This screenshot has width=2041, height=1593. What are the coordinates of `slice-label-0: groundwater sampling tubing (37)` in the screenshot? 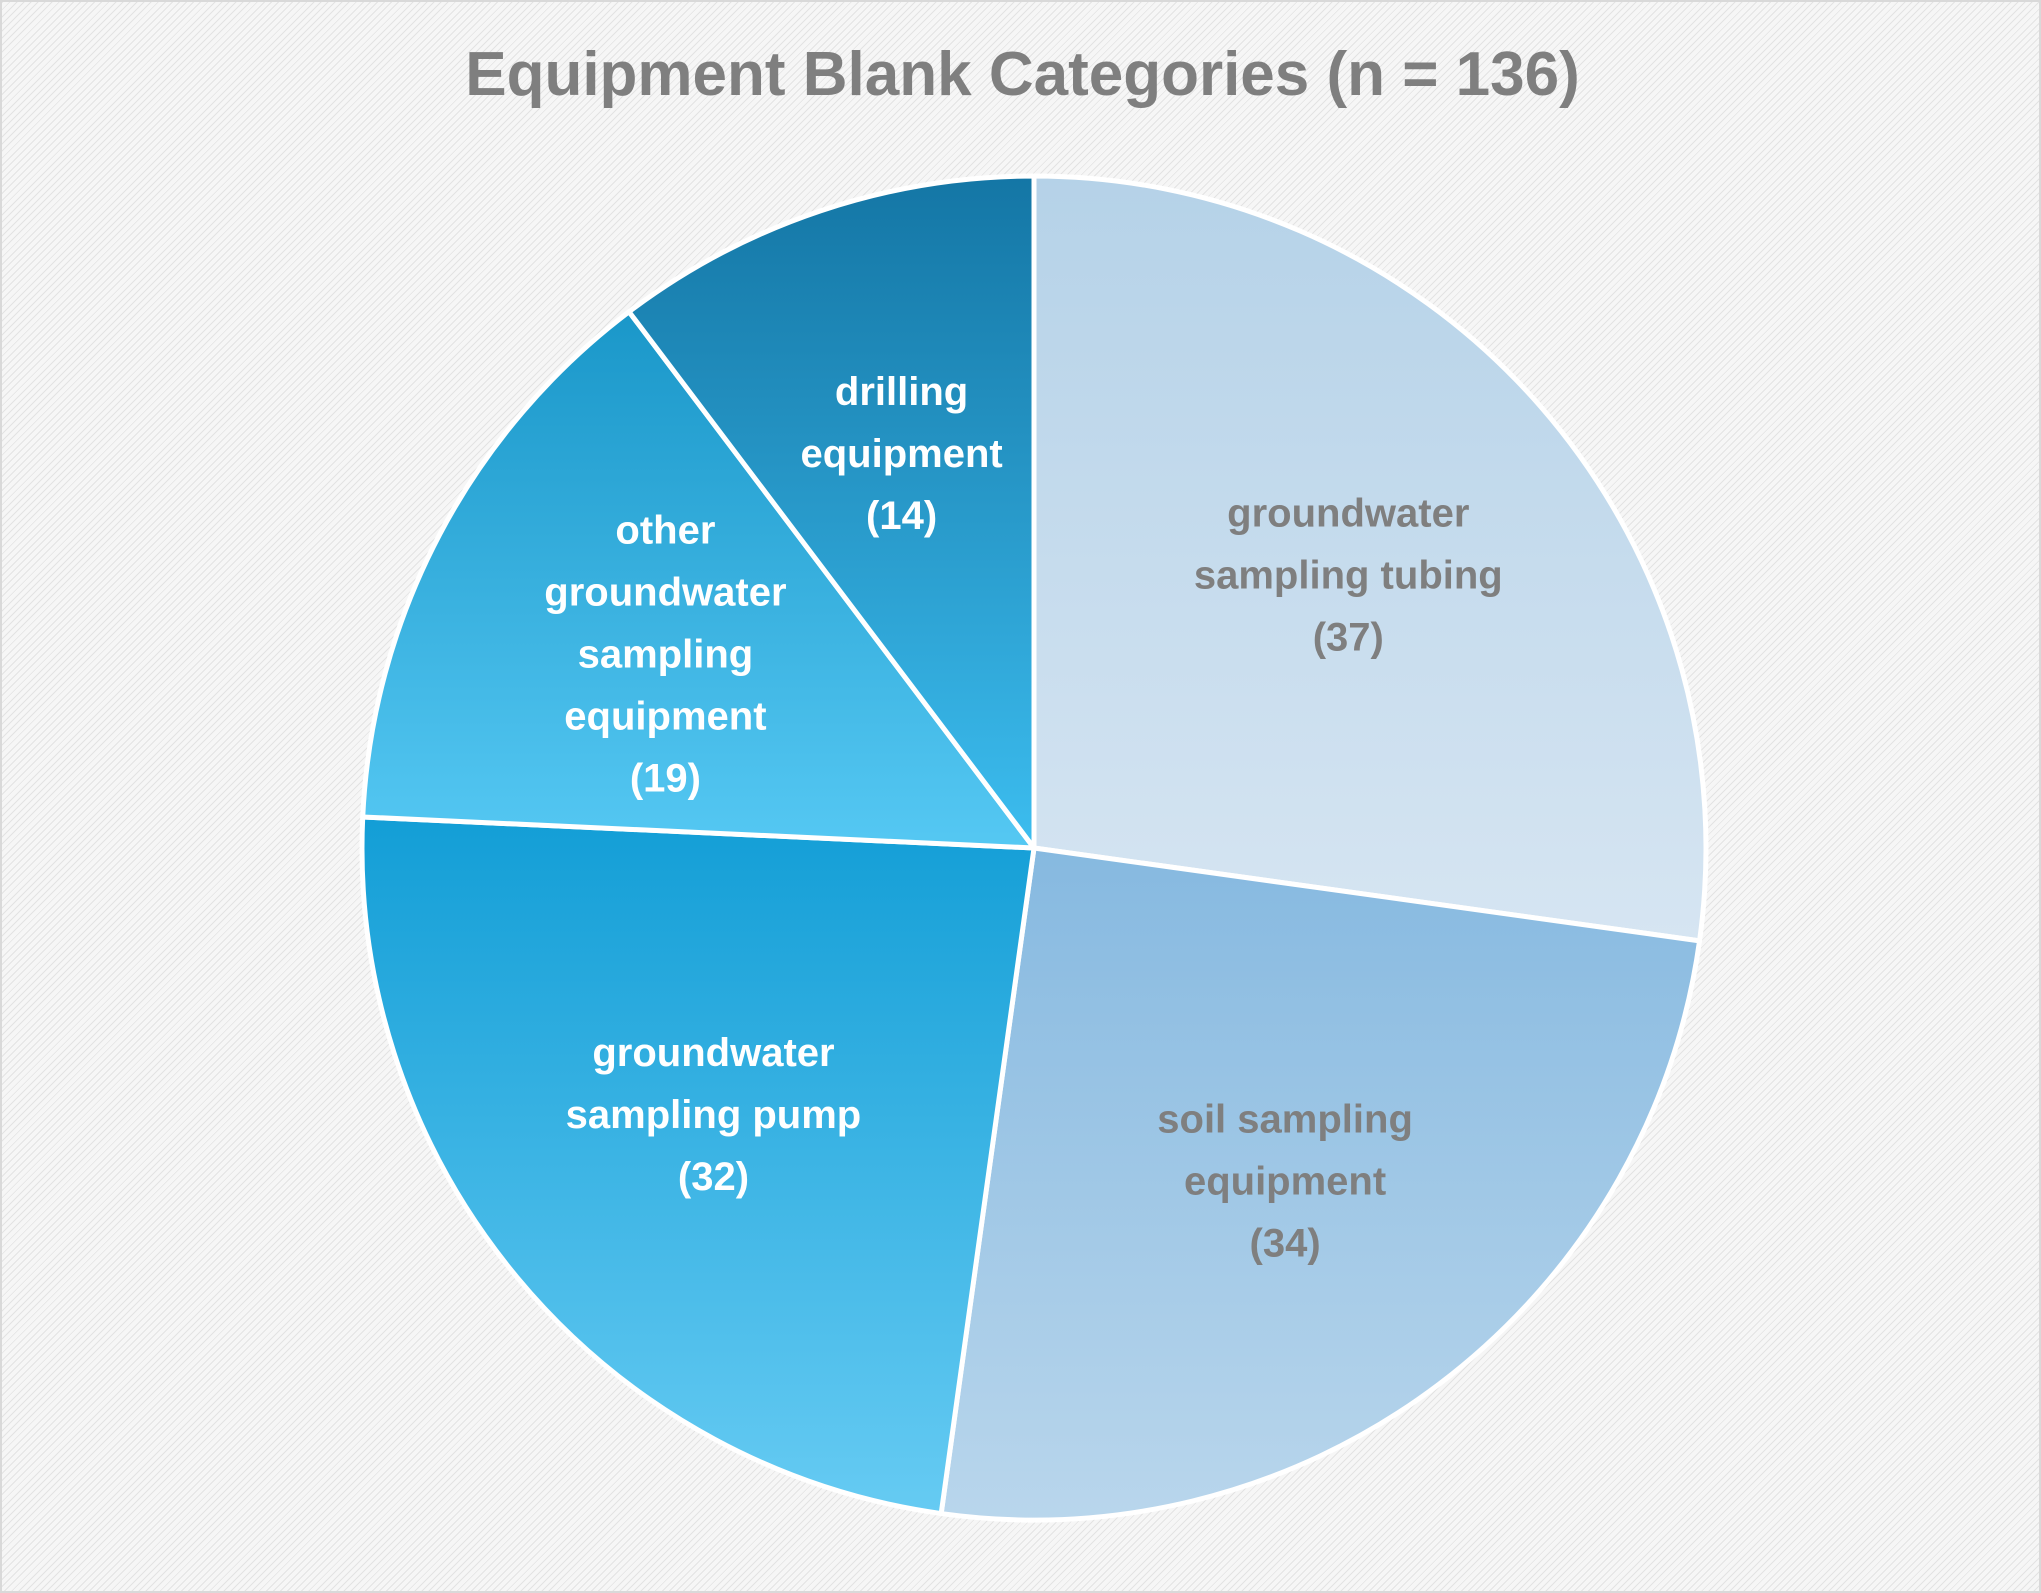 It's located at (1348, 575).